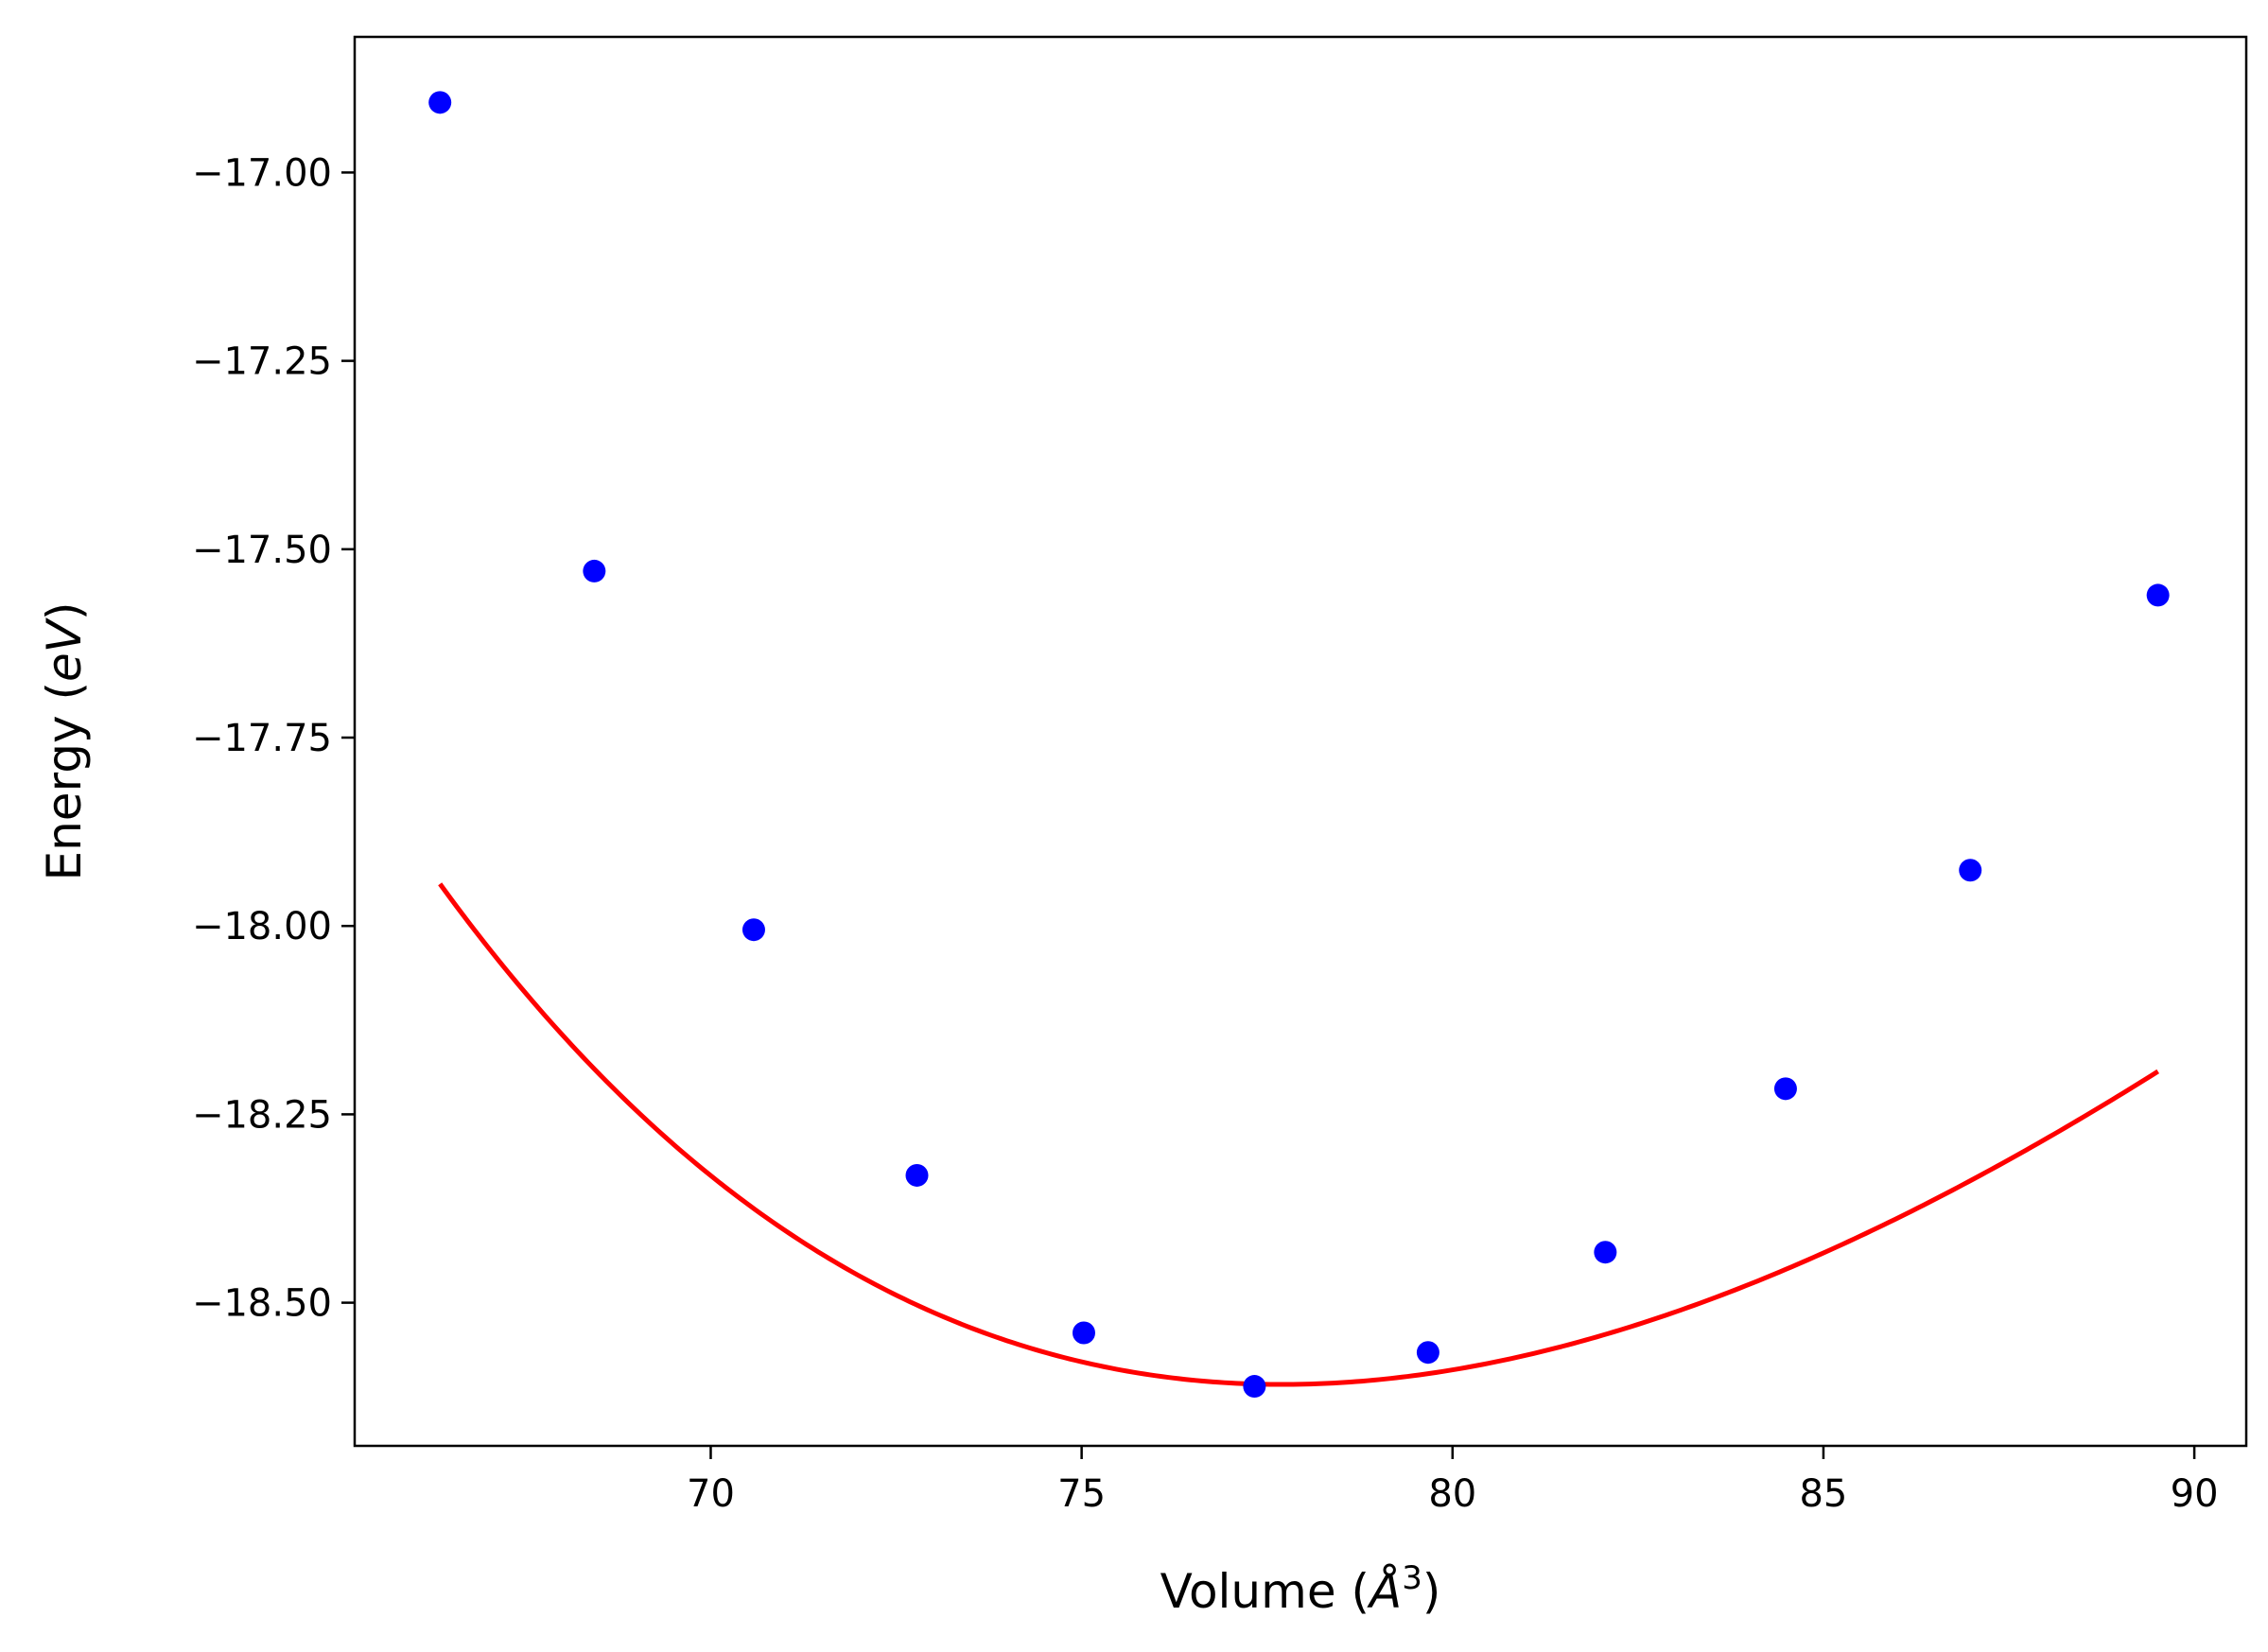  What do you see at coordinates (1823, 1494) in the screenshot?
I see `x-tick-label-85: 85` at bounding box center [1823, 1494].